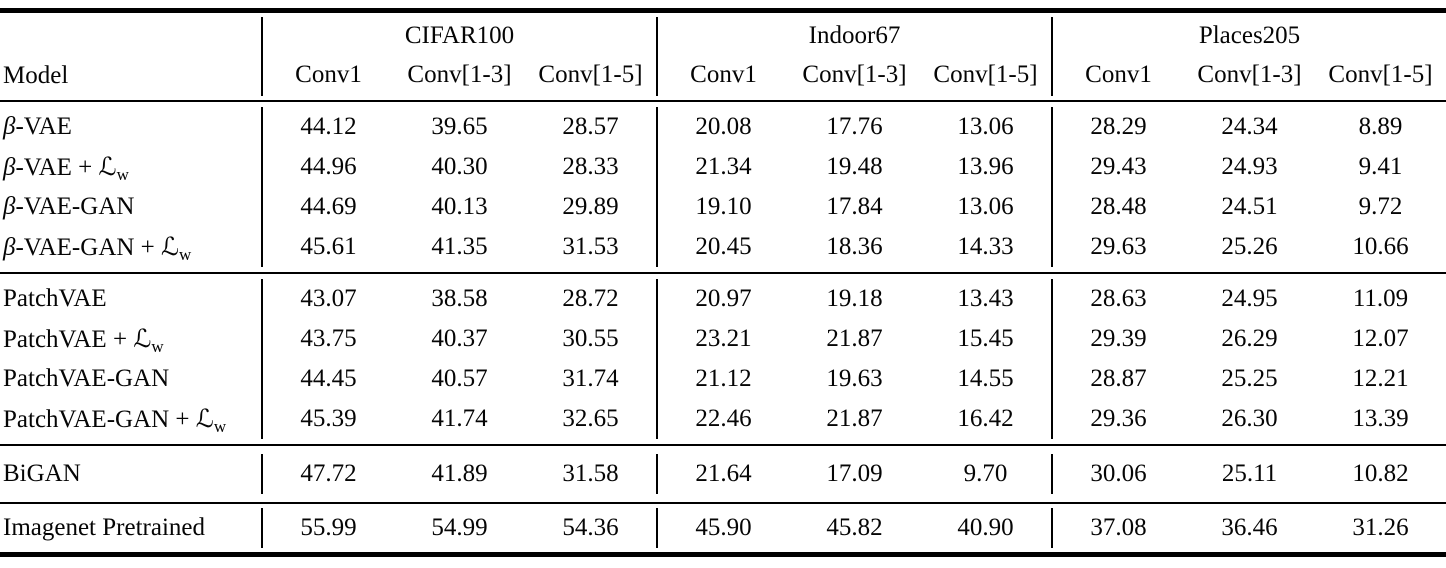  I want to click on value-group: 28.48 24.51 9.72, so click(1248, 207).